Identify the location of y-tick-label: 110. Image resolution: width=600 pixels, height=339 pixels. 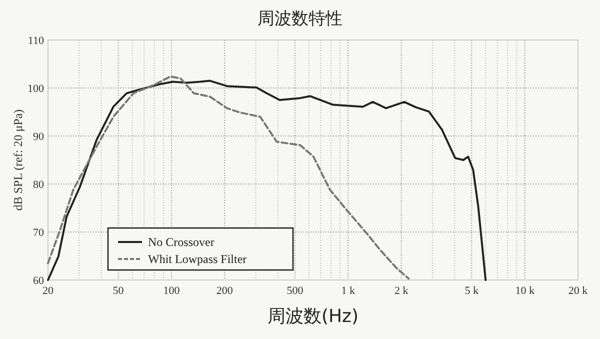
(36, 41).